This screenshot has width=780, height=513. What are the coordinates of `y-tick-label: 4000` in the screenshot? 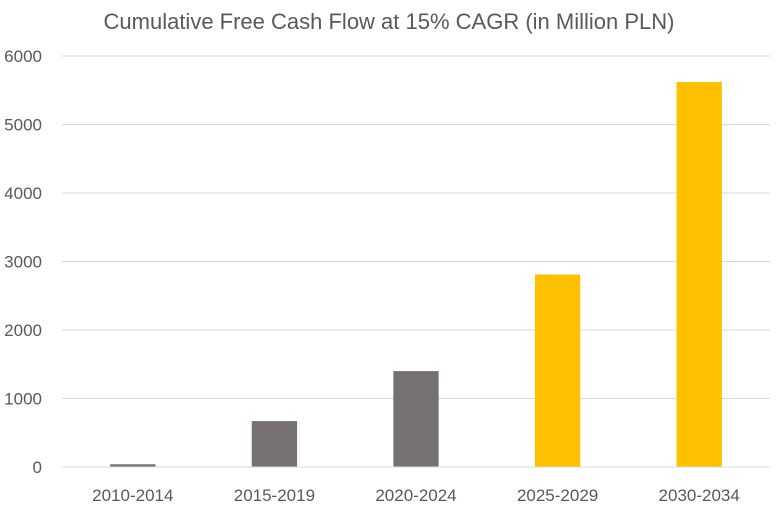 It's located at (23, 193).